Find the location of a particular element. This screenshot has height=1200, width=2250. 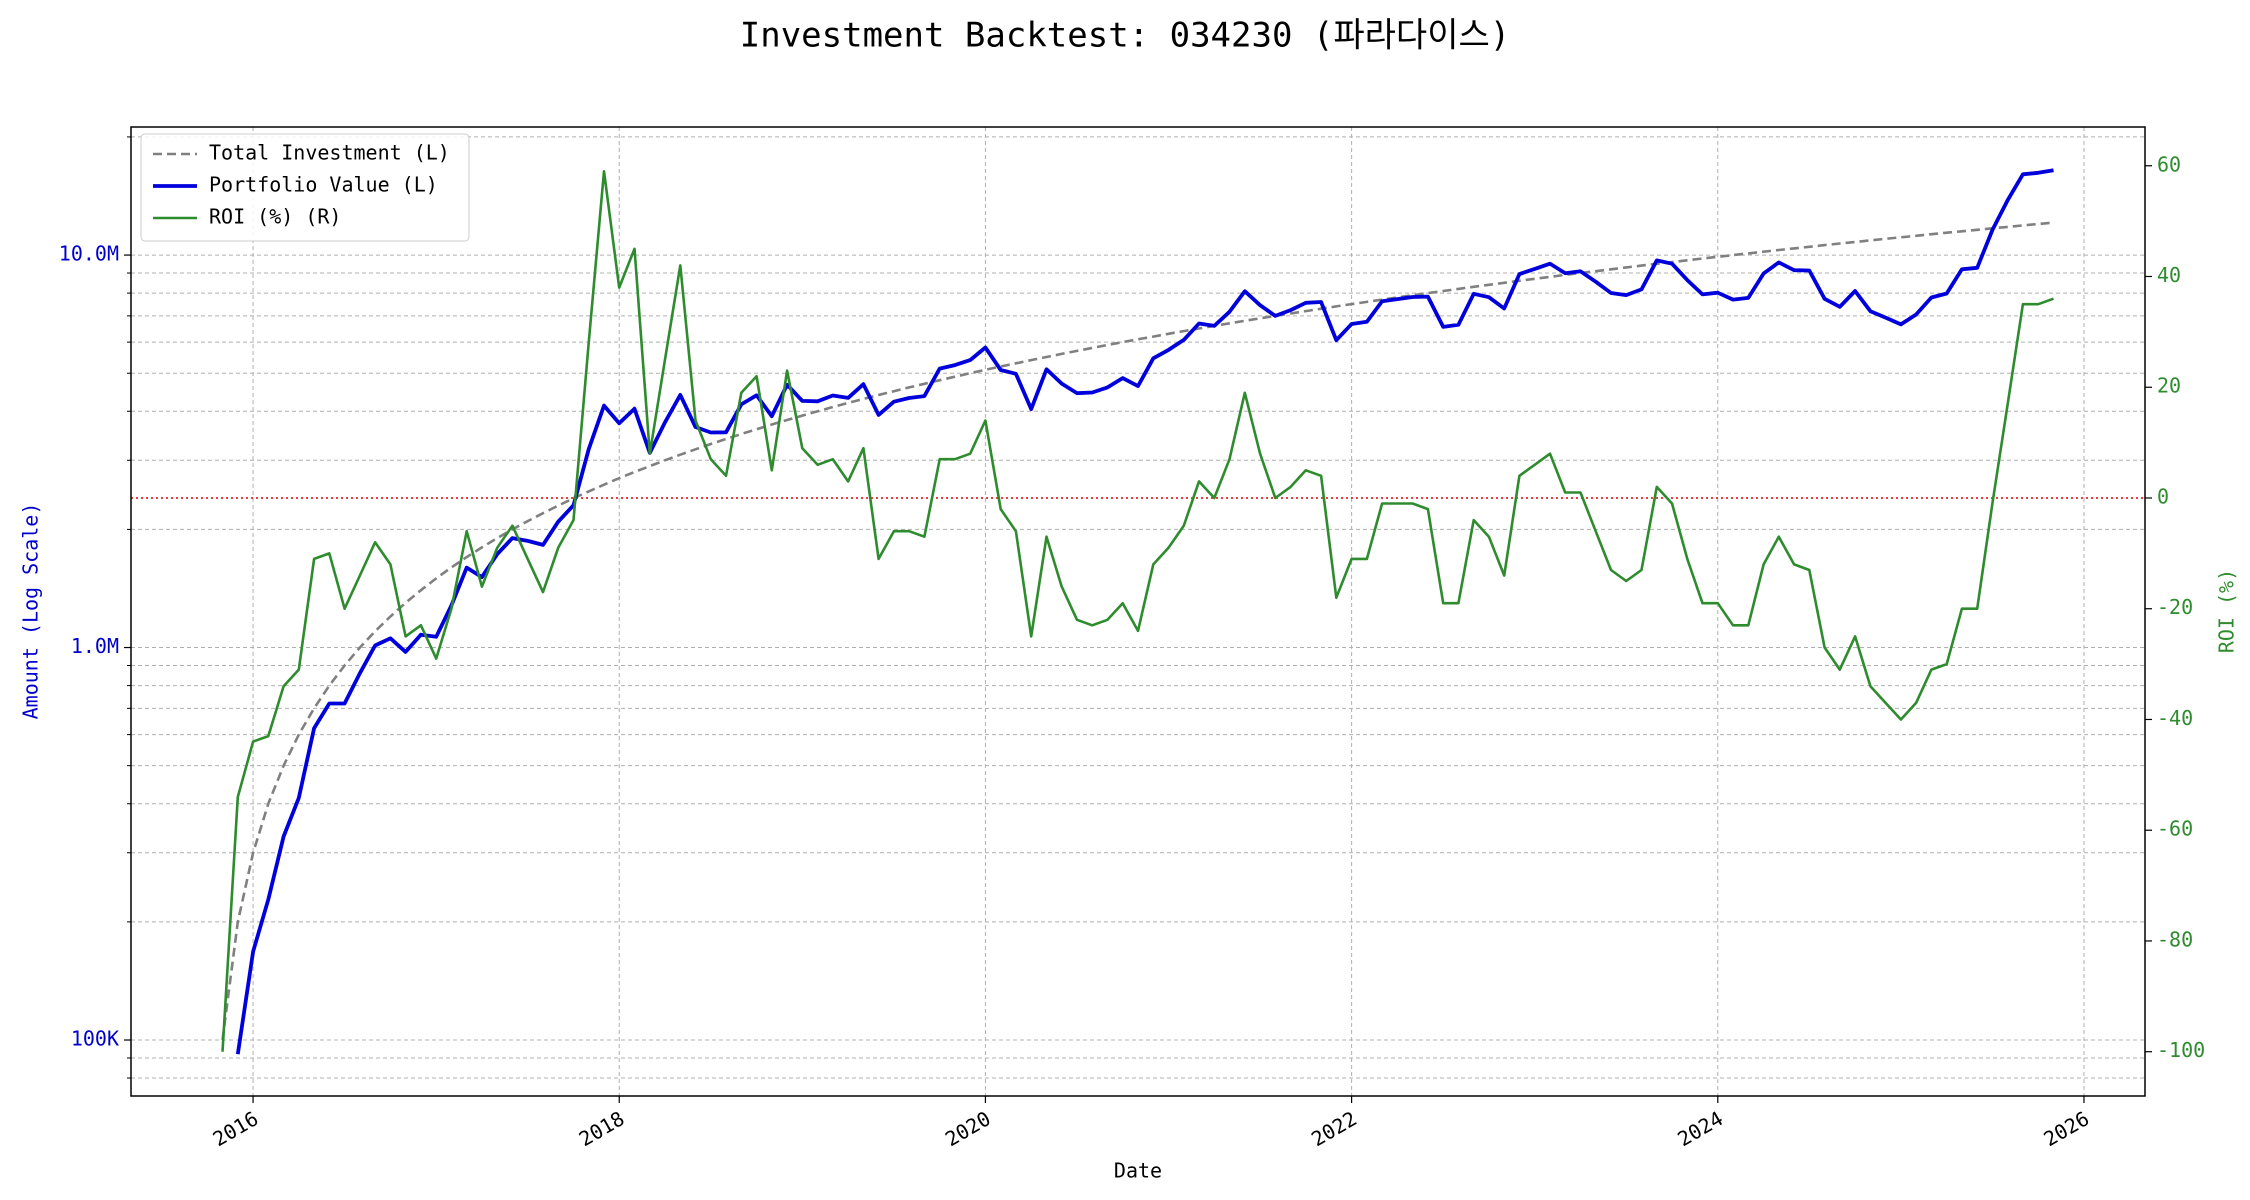

x-axis-label: Date is located at coordinates (1138, 1171).